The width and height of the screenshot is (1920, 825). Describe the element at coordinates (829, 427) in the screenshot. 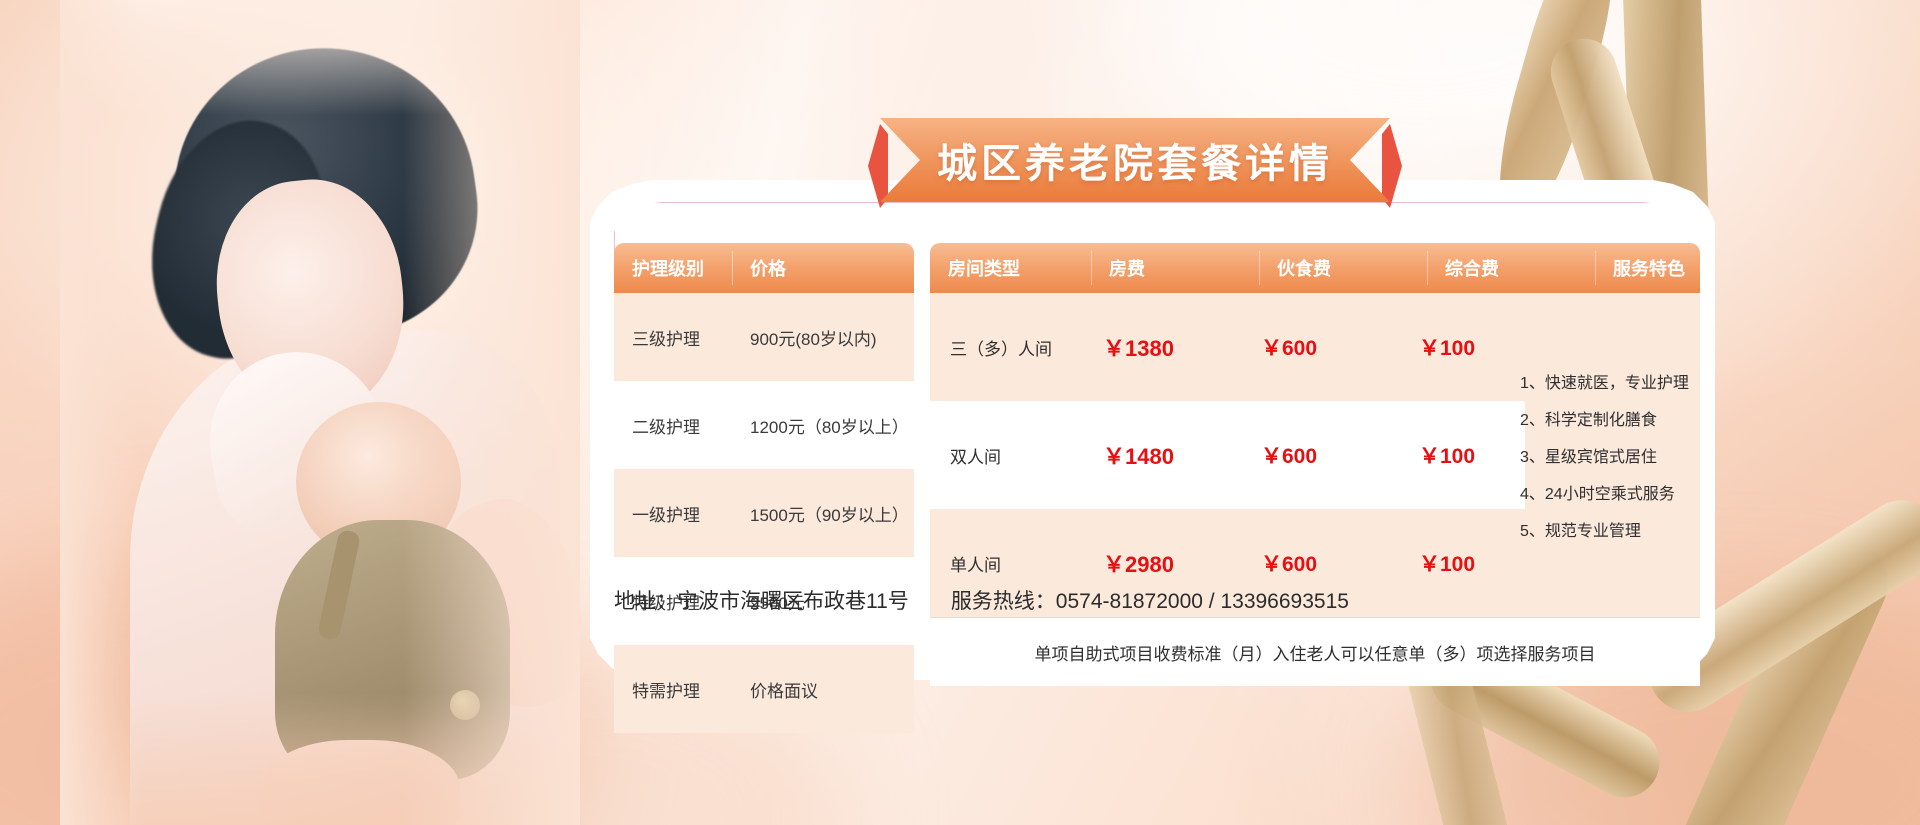

I see `care-price: 1200元（80岁以上）` at that location.